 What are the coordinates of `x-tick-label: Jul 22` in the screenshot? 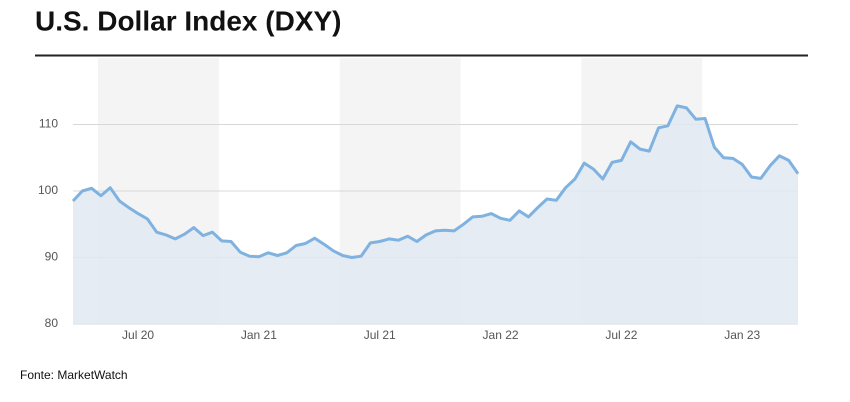 It's located at (621, 335).